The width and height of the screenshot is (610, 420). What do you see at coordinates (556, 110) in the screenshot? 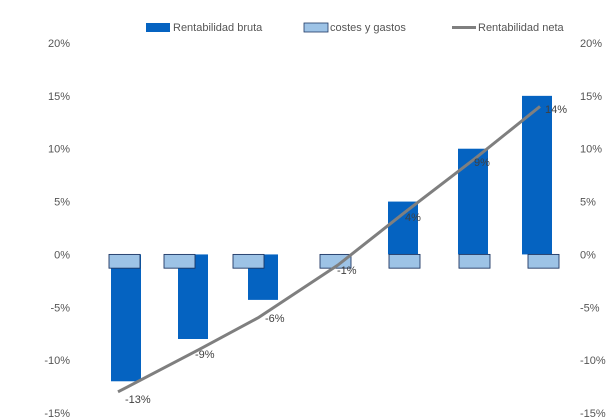
I see `data-label: 14%` at bounding box center [556, 110].